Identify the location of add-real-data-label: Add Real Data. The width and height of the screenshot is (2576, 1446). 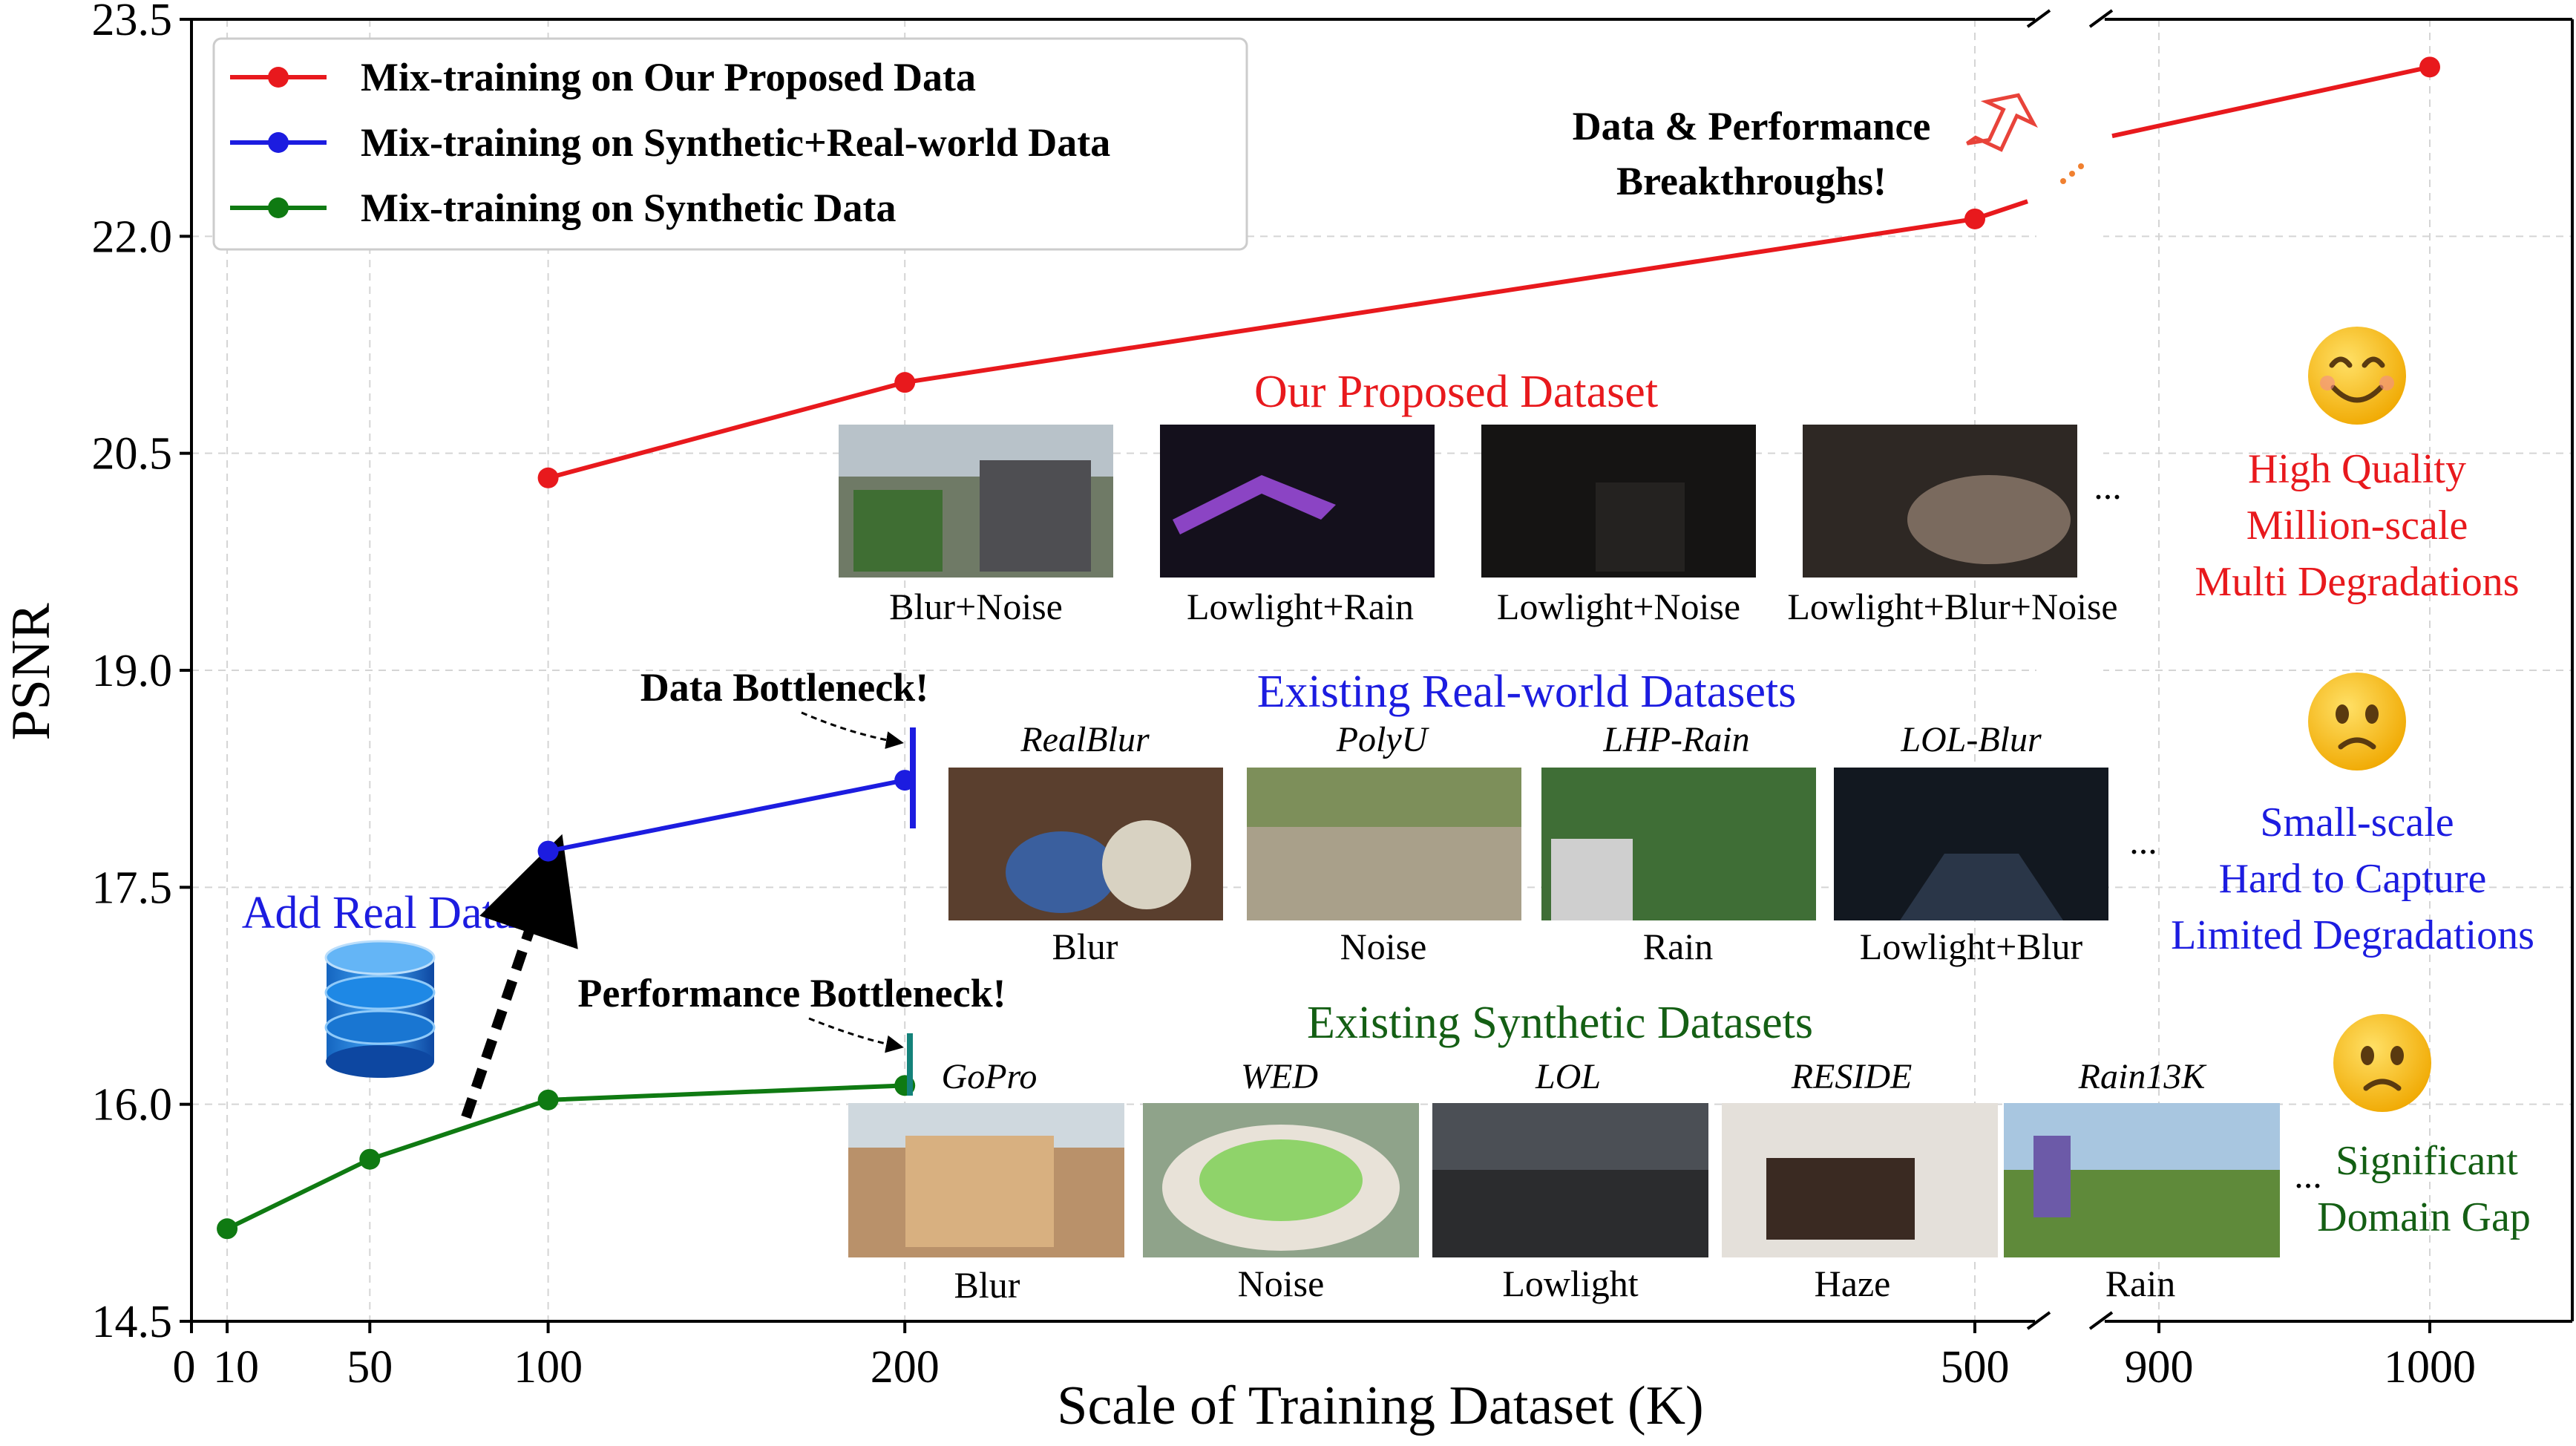
(378, 913).